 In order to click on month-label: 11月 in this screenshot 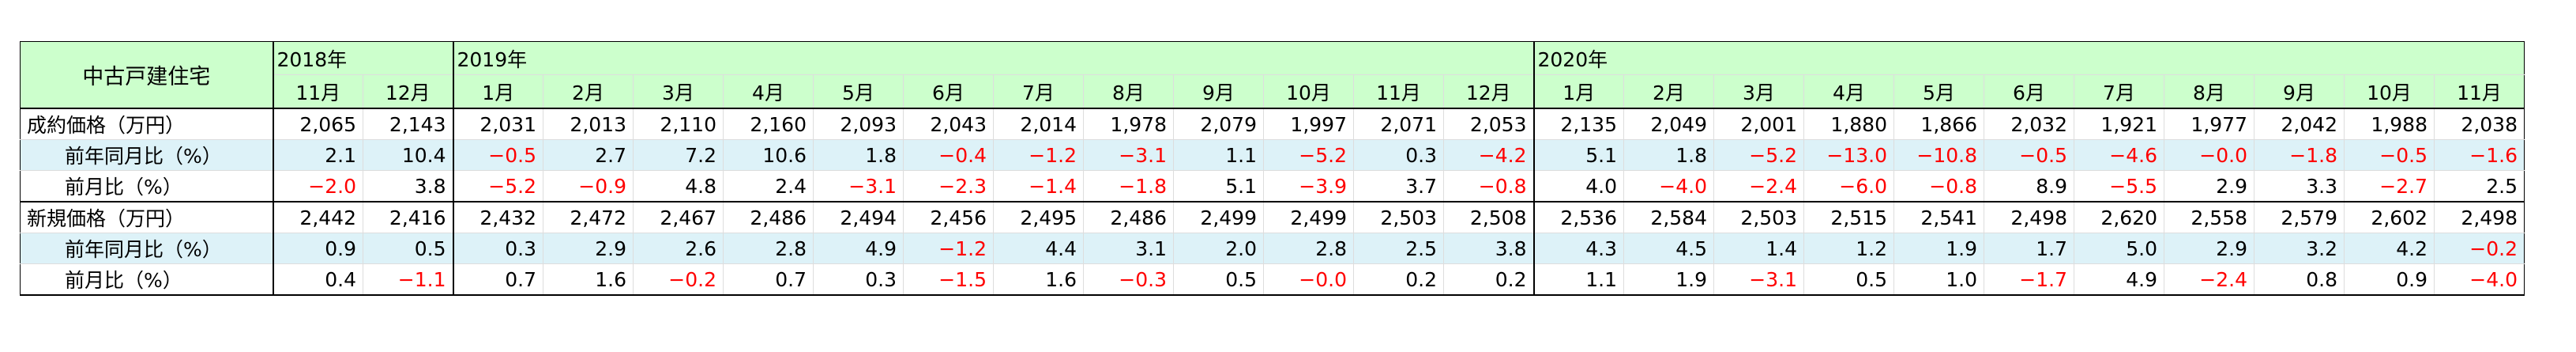, I will do `click(318, 91)`.